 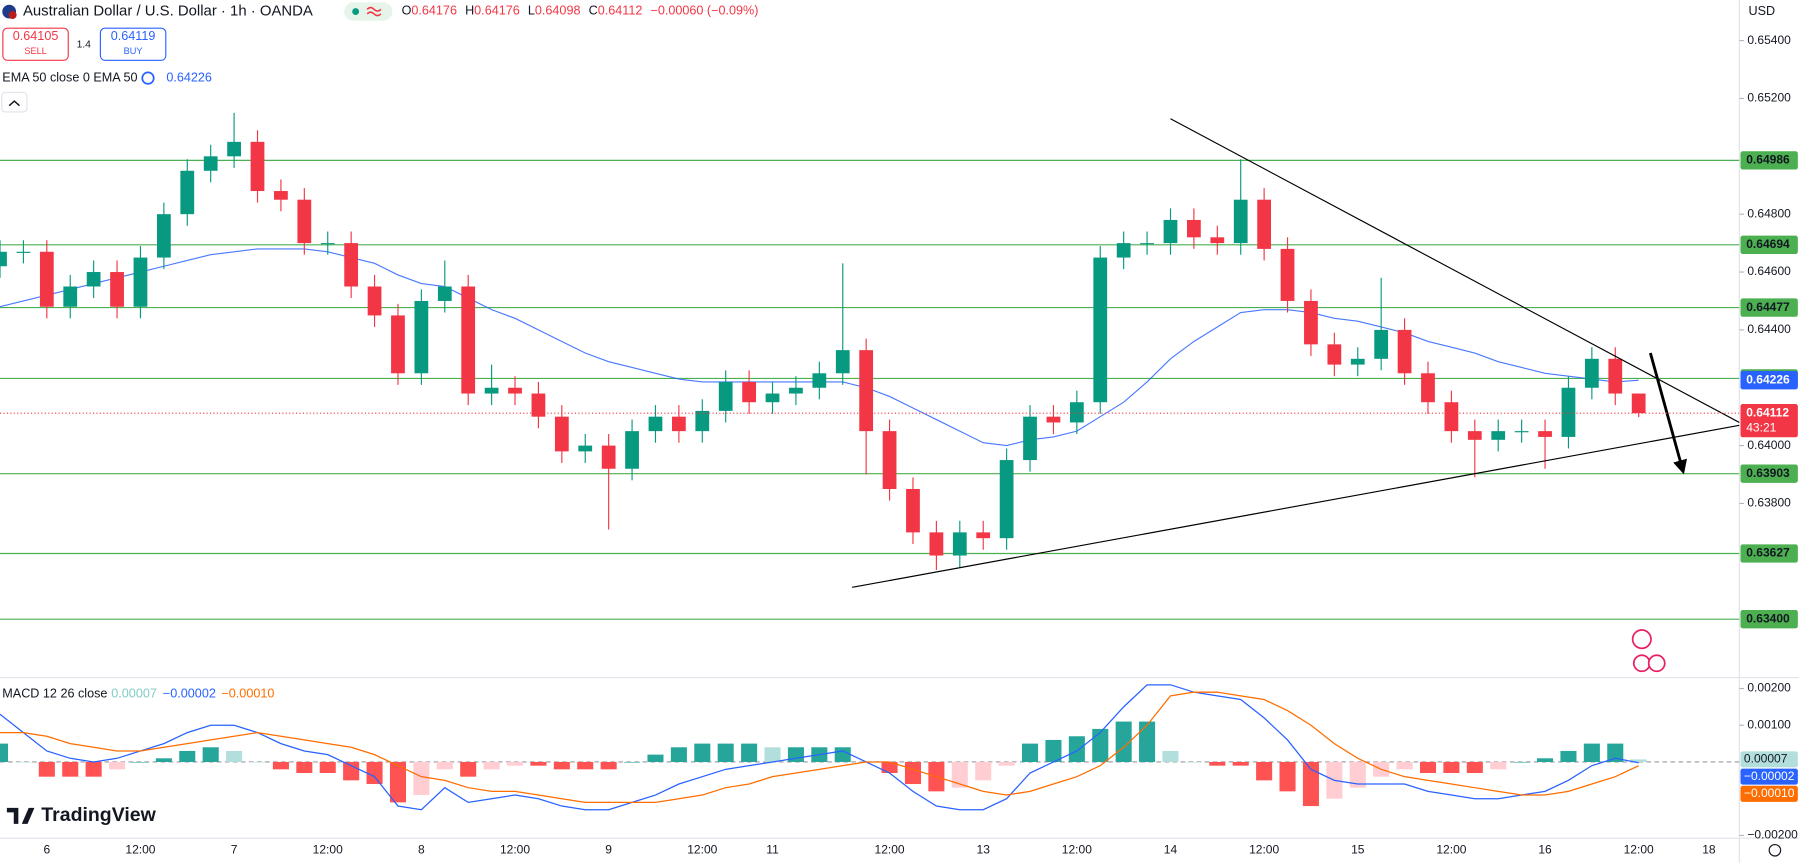 What do you see at coordinates (374, 11) in the screenshot?
I see `status-icon` at bounding box center [374, 11].